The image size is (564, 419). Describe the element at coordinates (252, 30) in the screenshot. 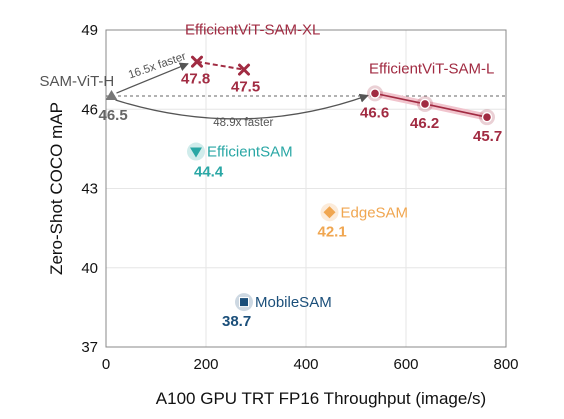

I see `series-name-label: EfficientViT-SAM-XL` at that location.